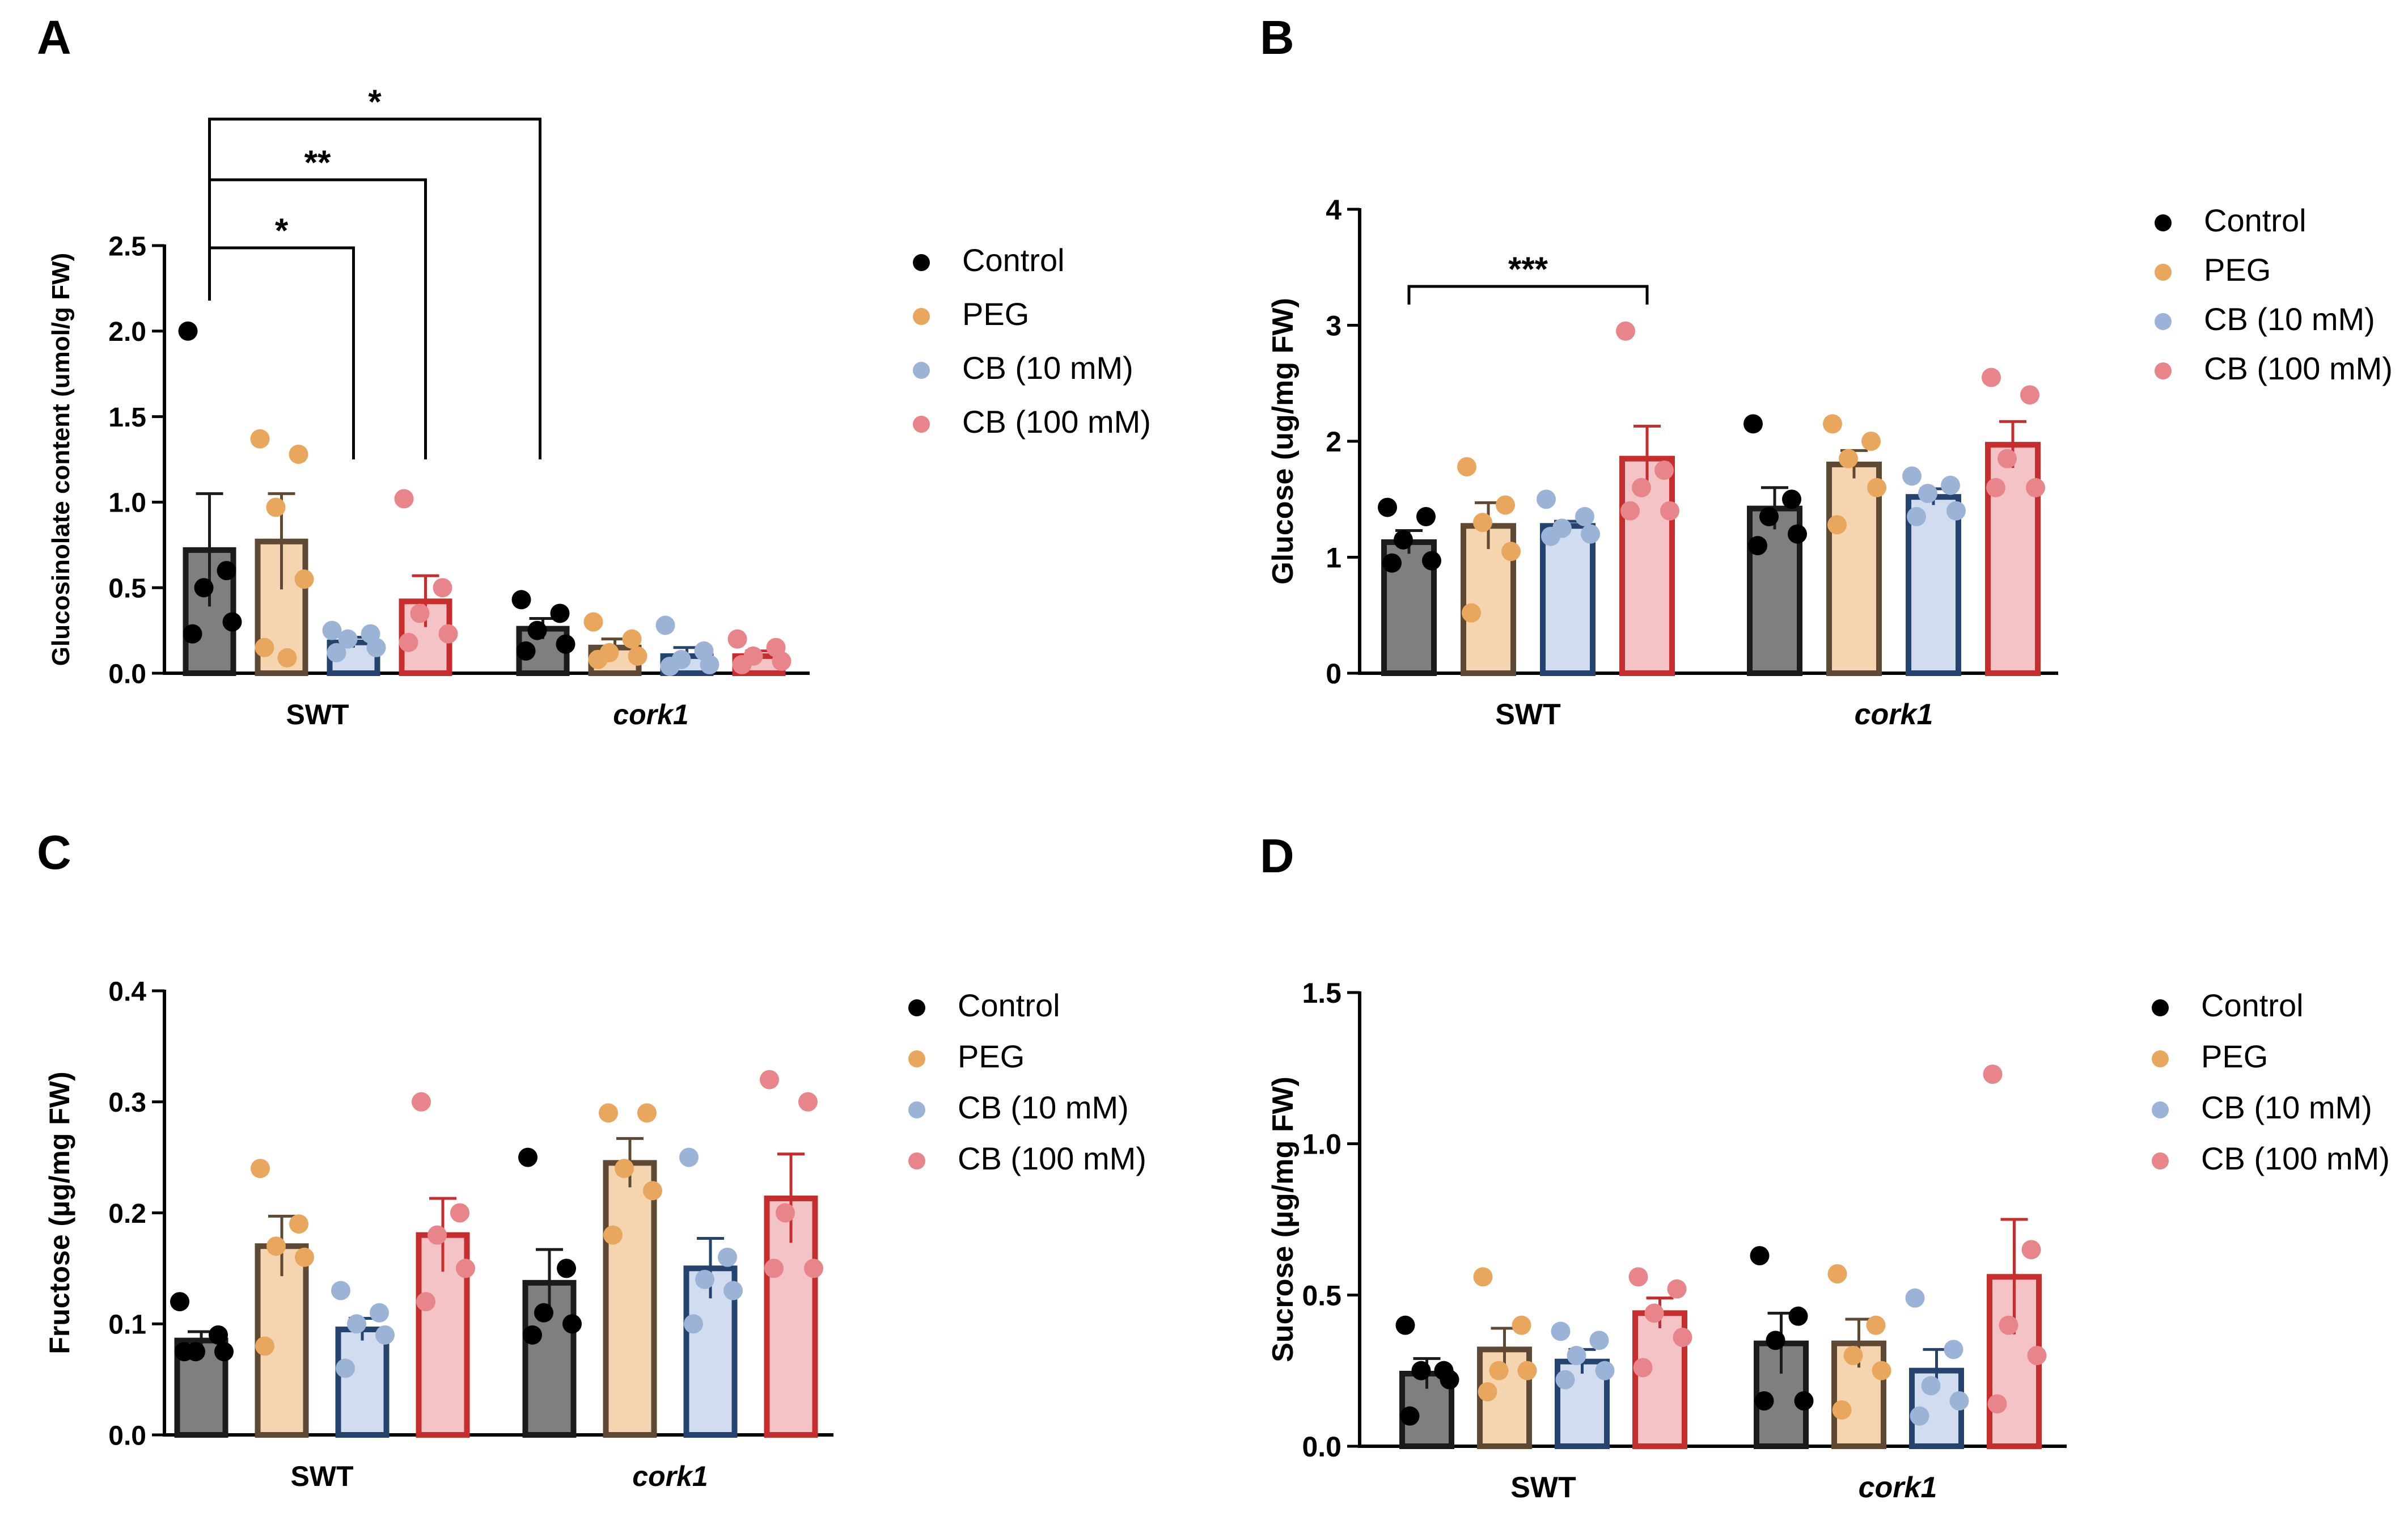  I want to click on y-tick-label: 0.3, so click(127, 1103).